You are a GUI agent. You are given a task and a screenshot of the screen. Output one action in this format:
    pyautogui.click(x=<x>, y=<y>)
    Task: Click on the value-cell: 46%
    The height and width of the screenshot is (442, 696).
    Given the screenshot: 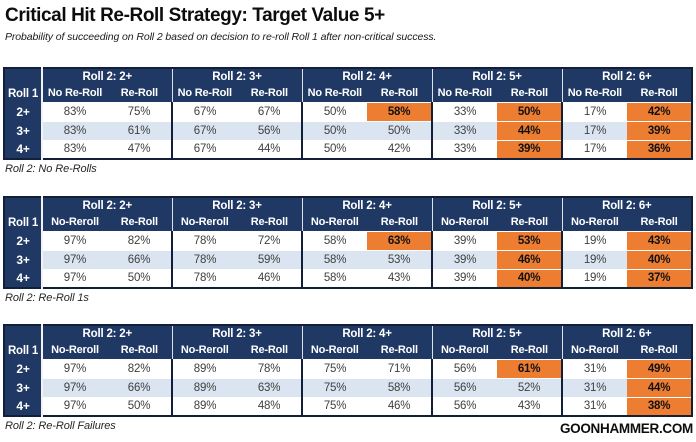 What is the action you would take?
    pyautogui.click(x=270, y=278)
    